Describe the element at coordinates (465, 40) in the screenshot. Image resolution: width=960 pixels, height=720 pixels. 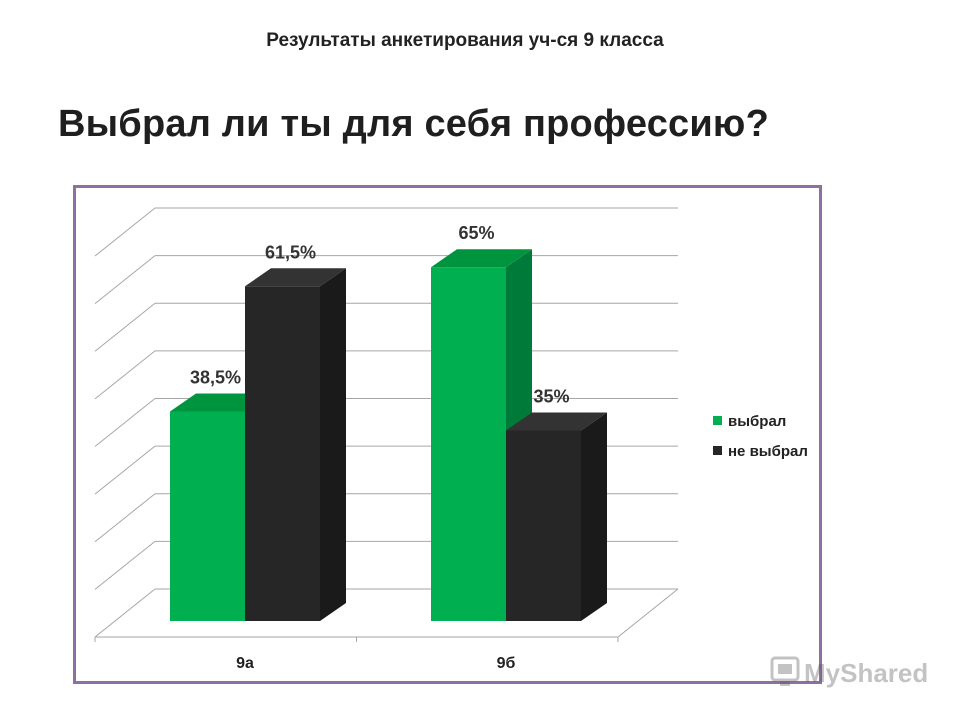
I see `subtitle: Результаты анкетирования уч-ся 9 класса` at that location.